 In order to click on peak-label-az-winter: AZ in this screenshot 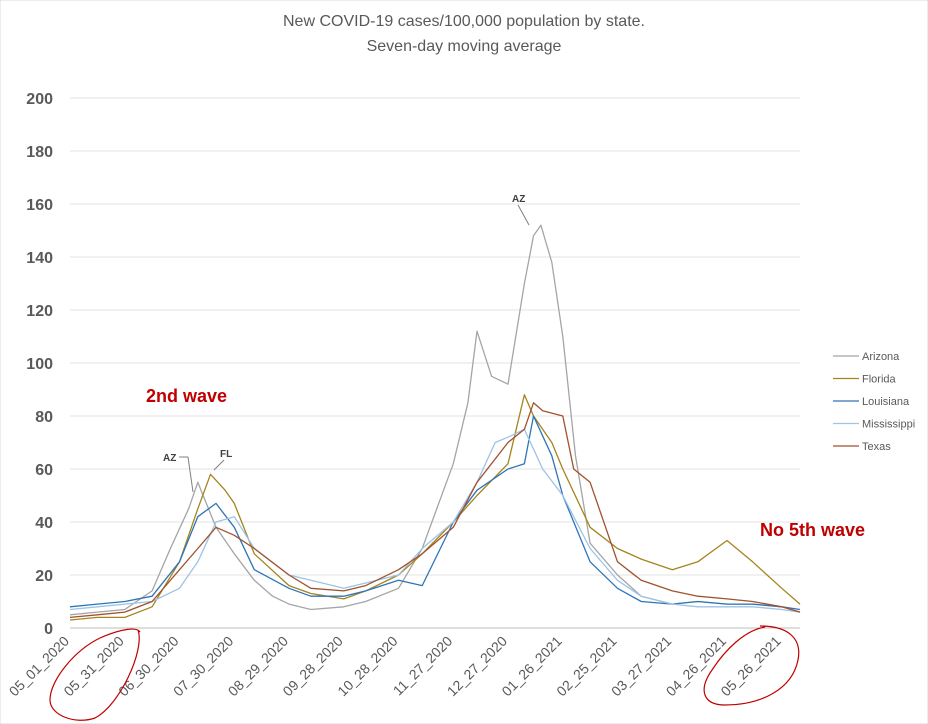, I will do `click(521, 210)`.